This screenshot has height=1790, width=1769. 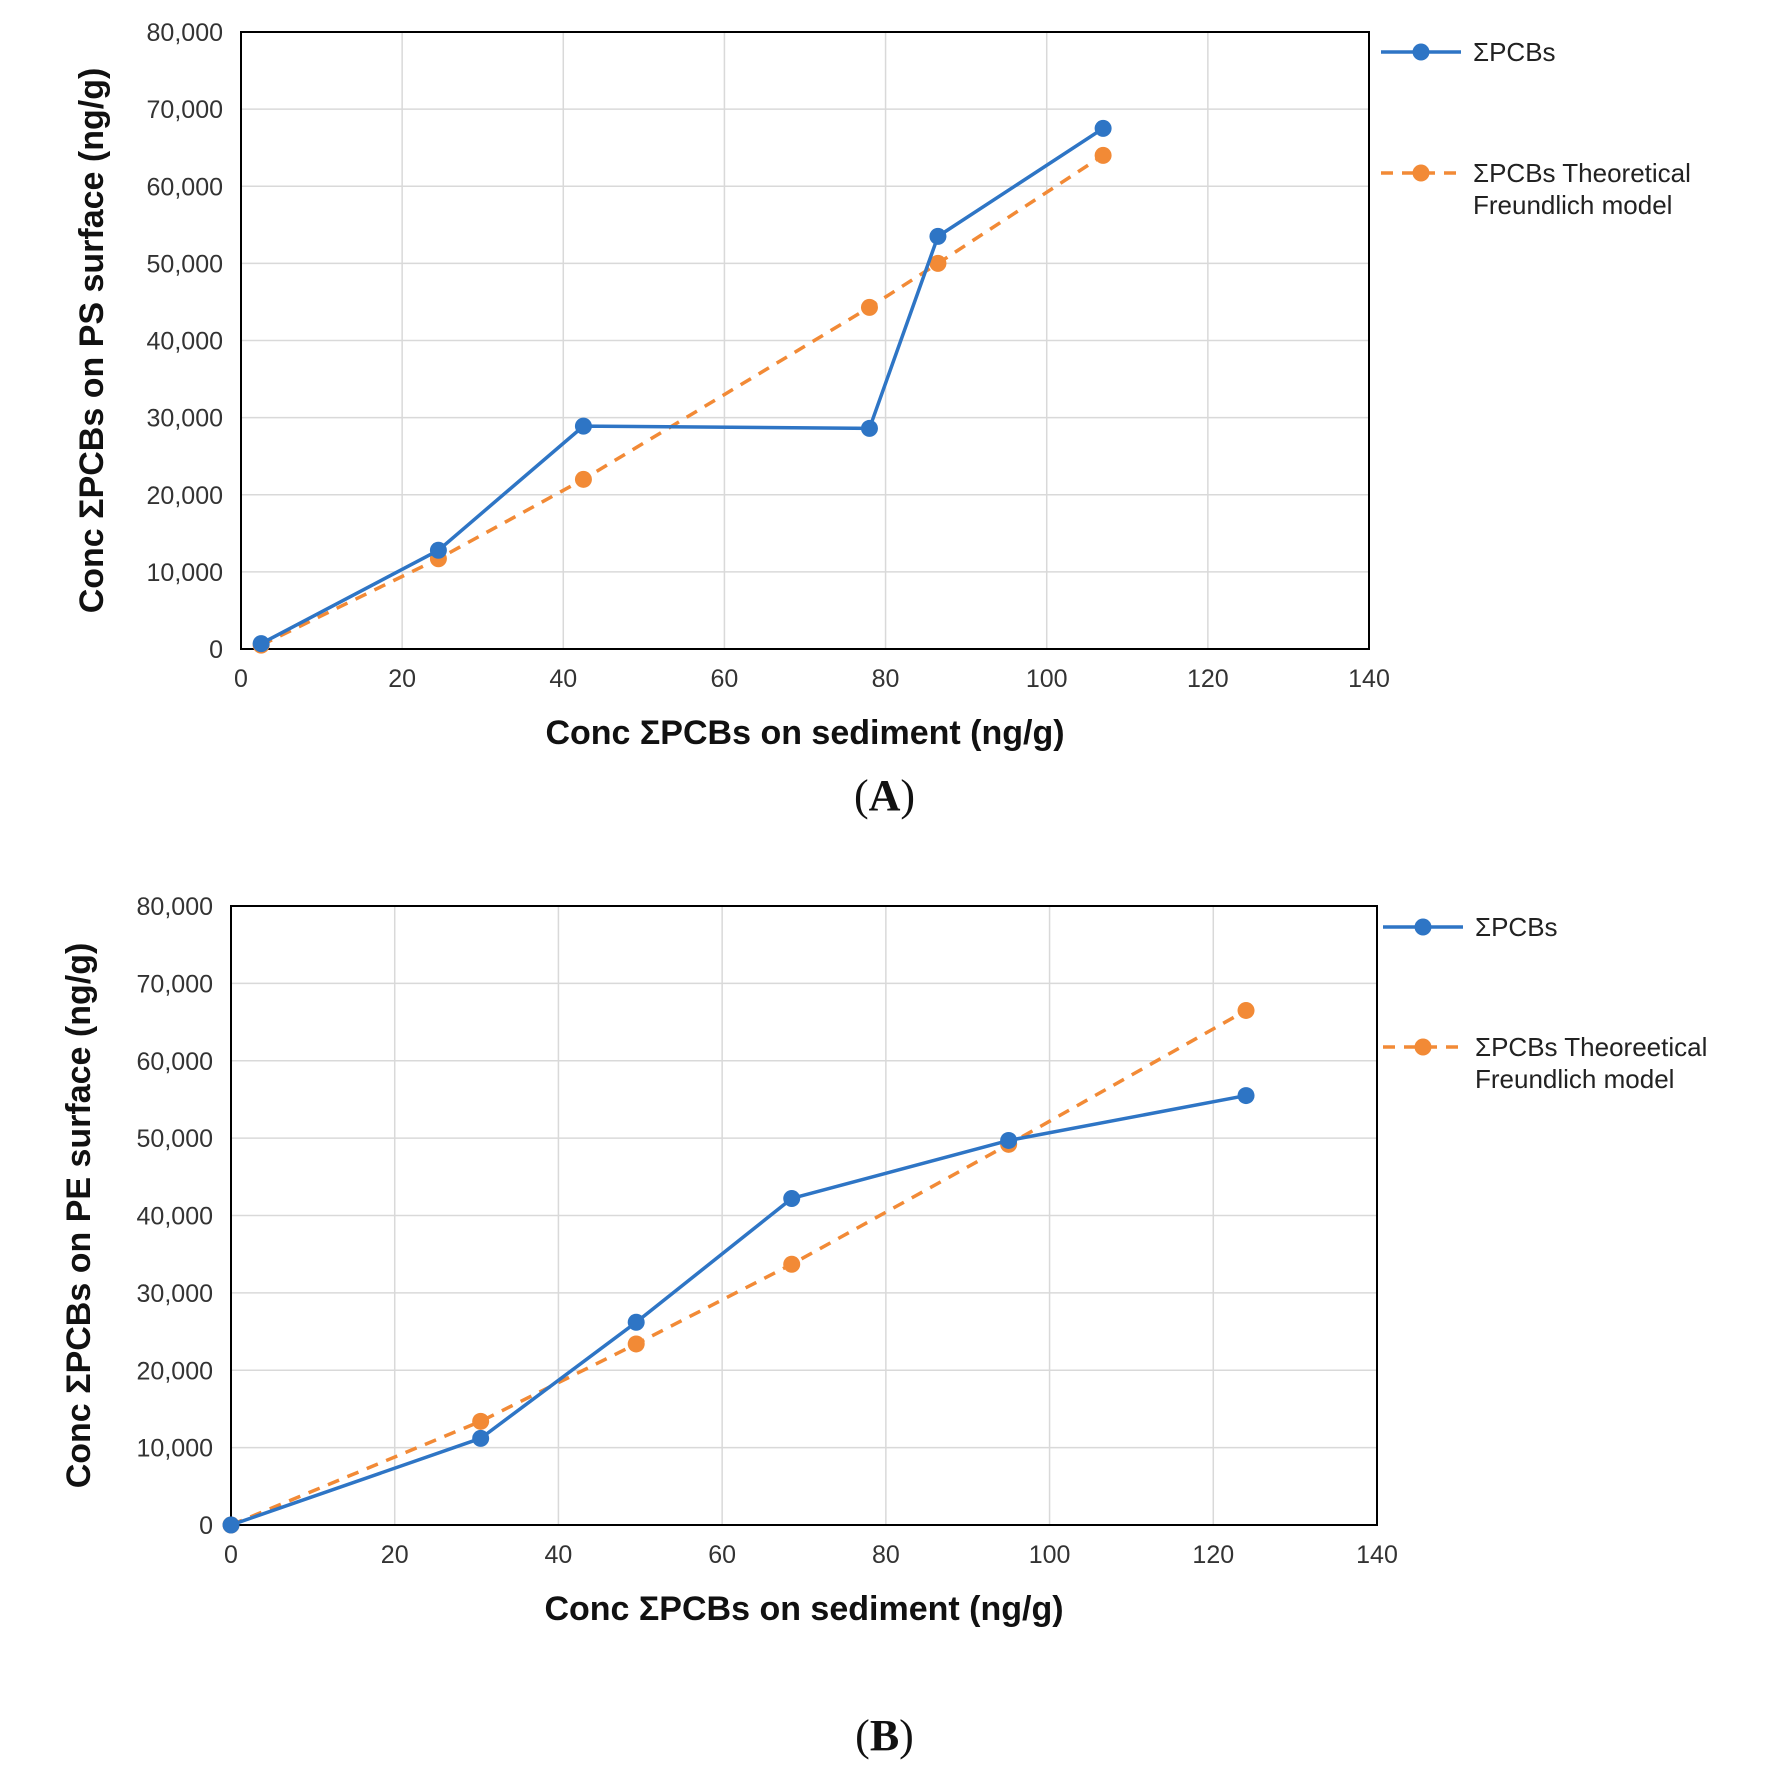 I want to click on caption-a: (A), so click(x=884, y=795).